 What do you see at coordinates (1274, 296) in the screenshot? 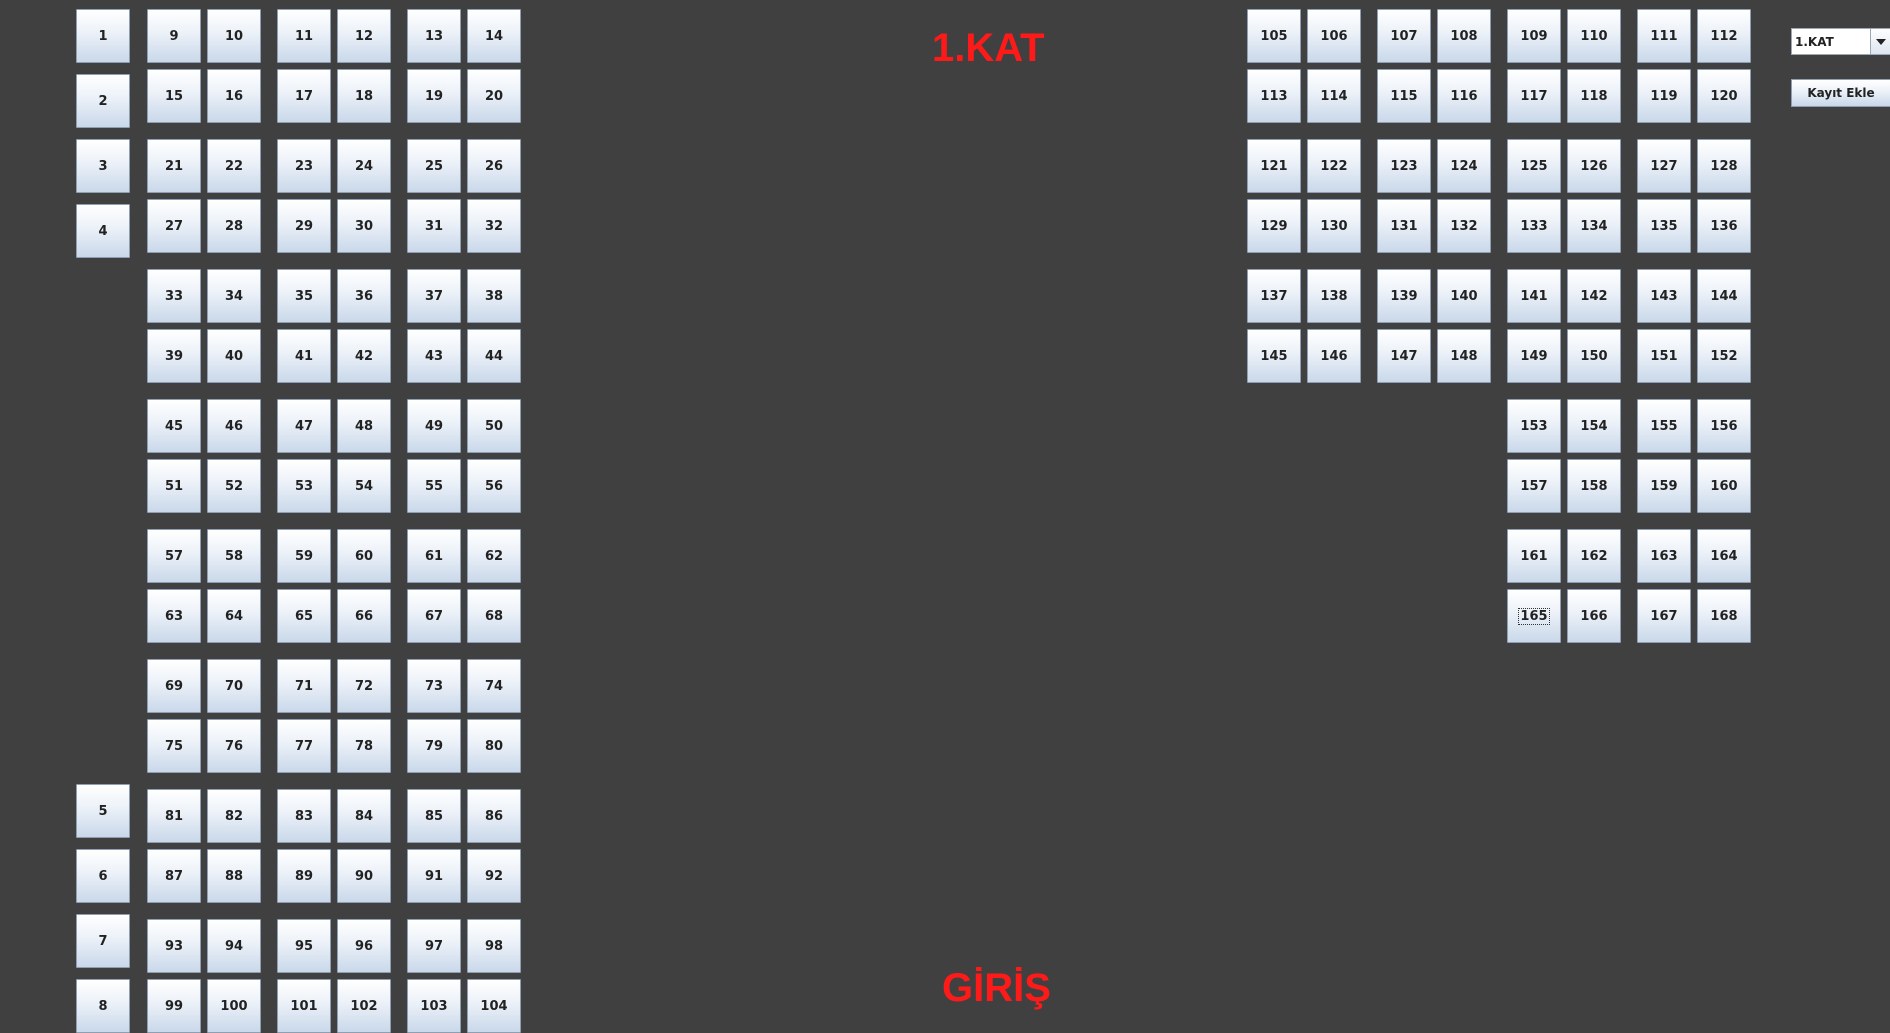
I see `seat-button: 137` at bounding box center [1274, 296].